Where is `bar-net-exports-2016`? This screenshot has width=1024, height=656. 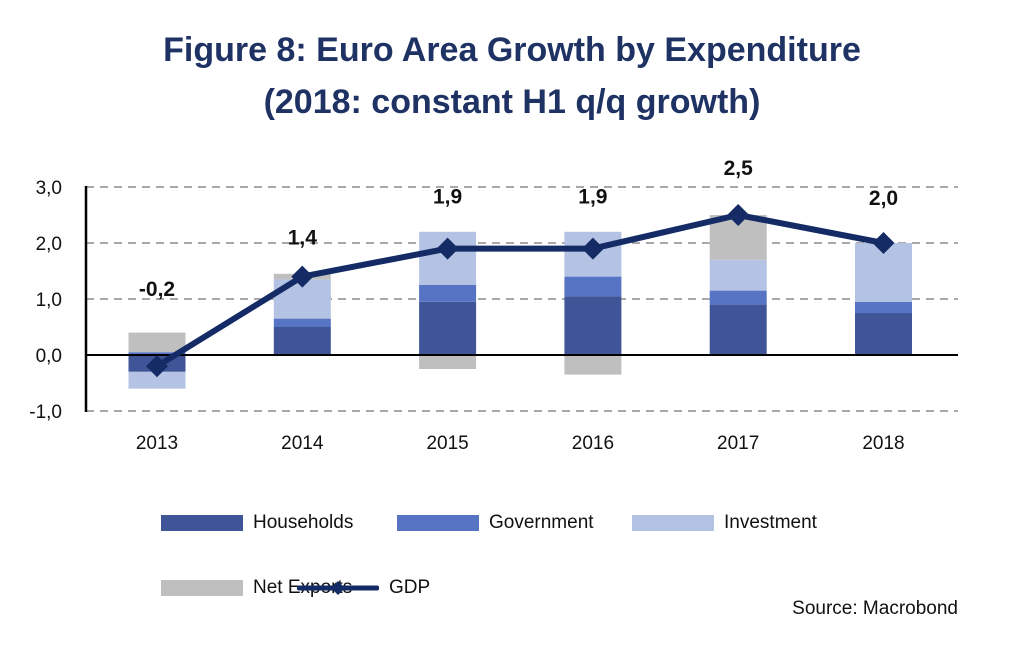
bar-net-exports-2016 is located at coordinates (593, 365).